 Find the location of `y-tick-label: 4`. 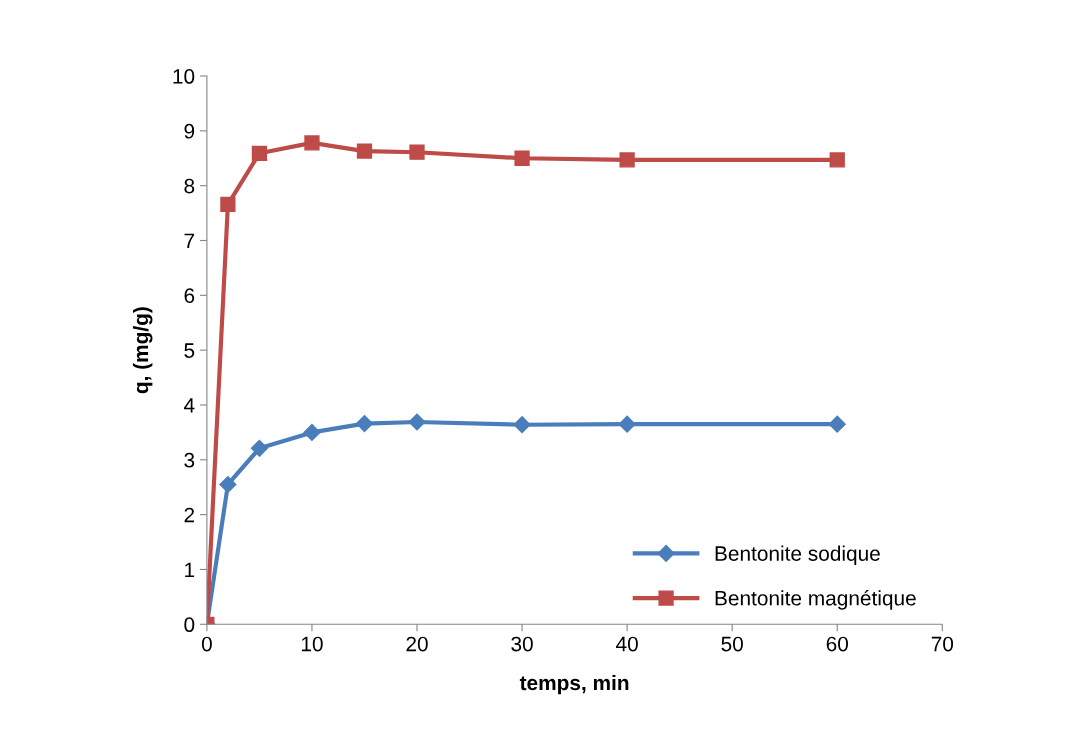

y-tick-label: 4 is located at coordinates (189, 405).